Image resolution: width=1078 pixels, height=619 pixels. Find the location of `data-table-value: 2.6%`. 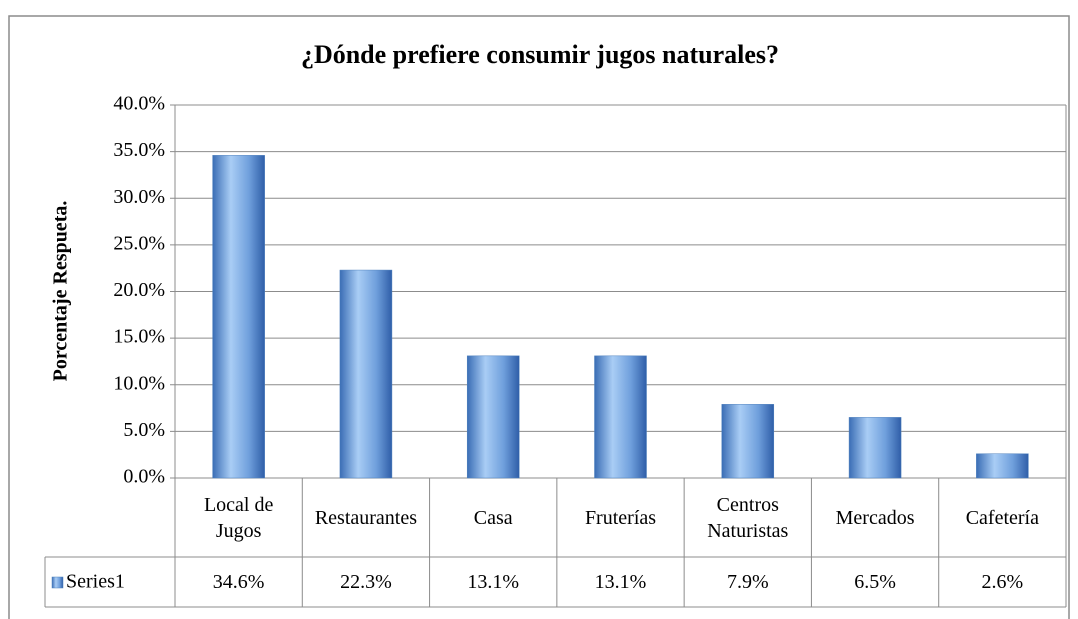

data-table-value: 2.6% is located at coordinates (1002, 582).